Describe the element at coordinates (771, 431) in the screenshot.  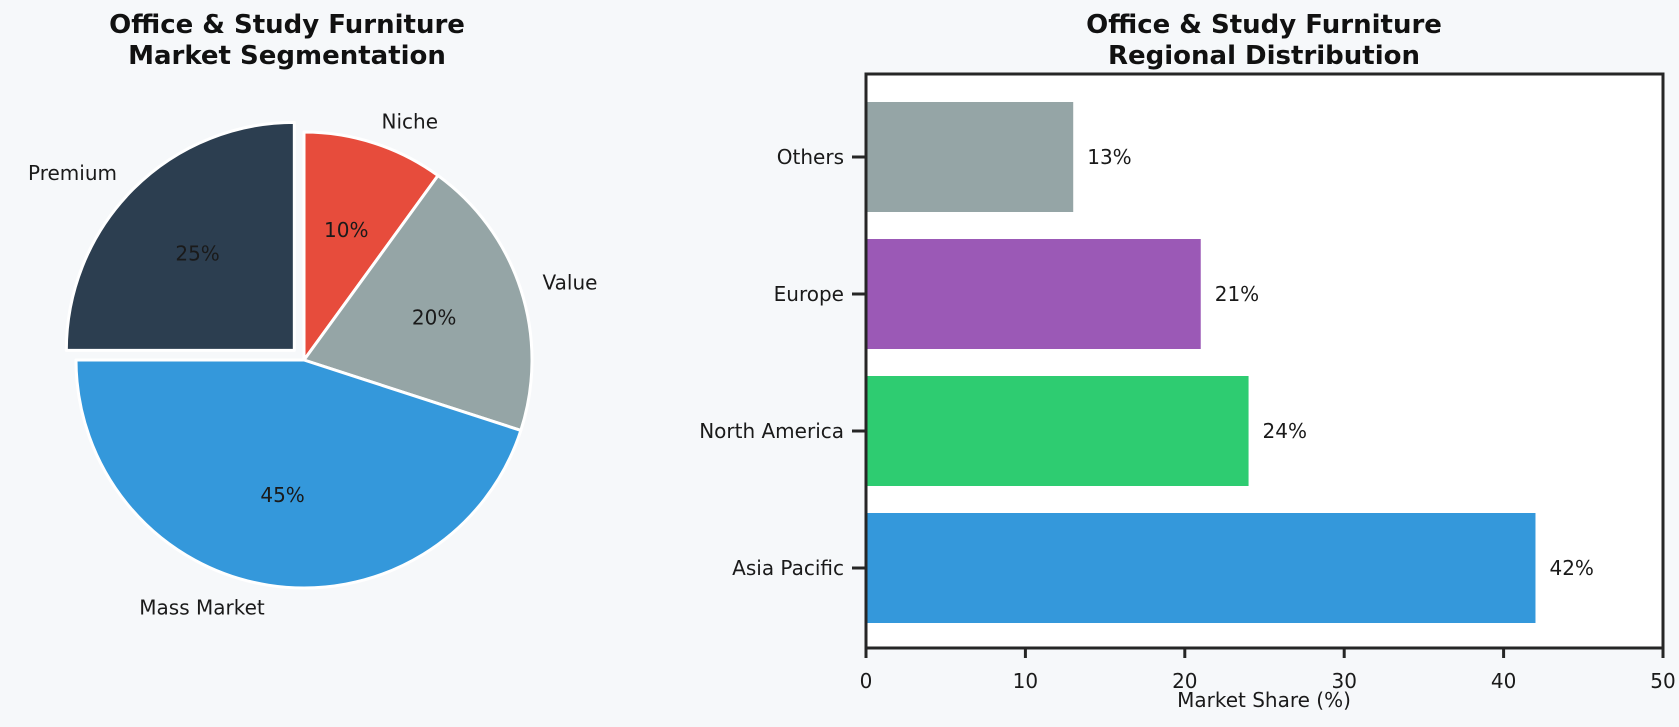
I see `bar-category-label-north-america: North America` at that location.